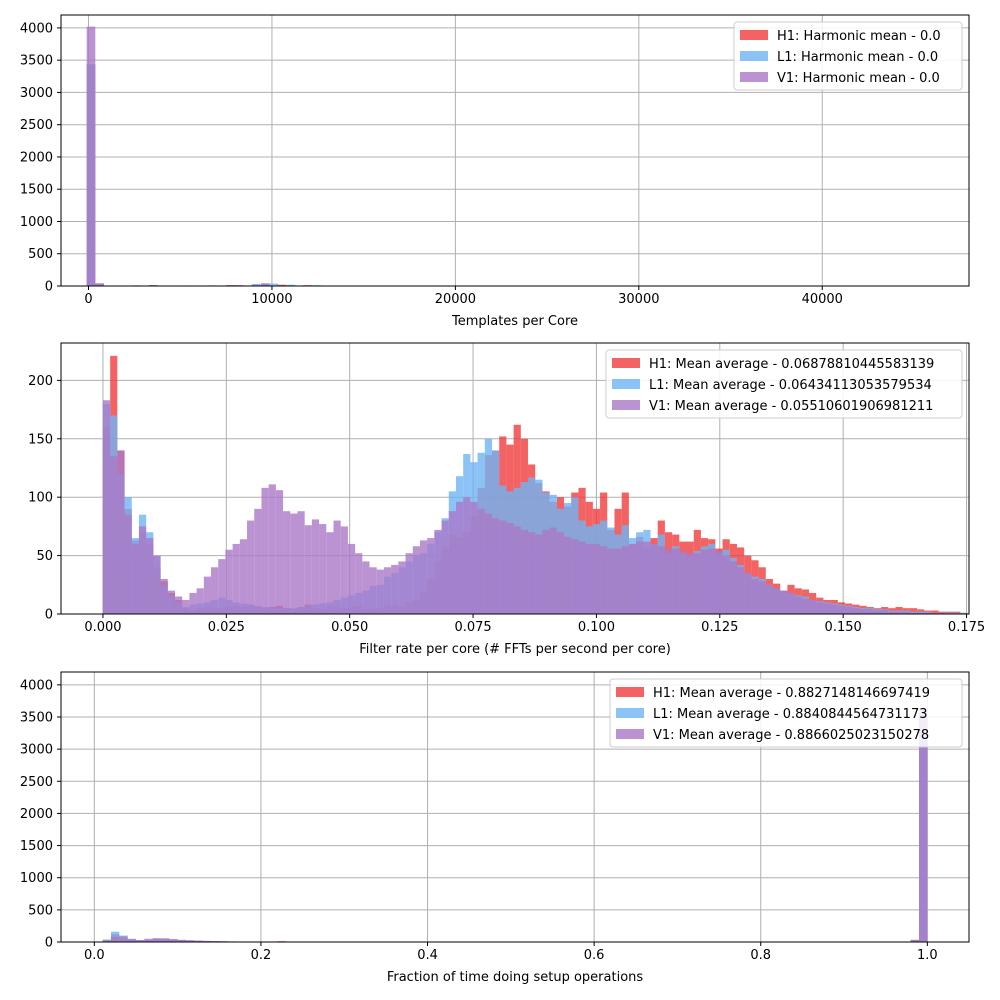  What do you see at coordinates (49, 615) in the screenshot?
I see `y-tick-label: 0` at bounding box center [49, 615].